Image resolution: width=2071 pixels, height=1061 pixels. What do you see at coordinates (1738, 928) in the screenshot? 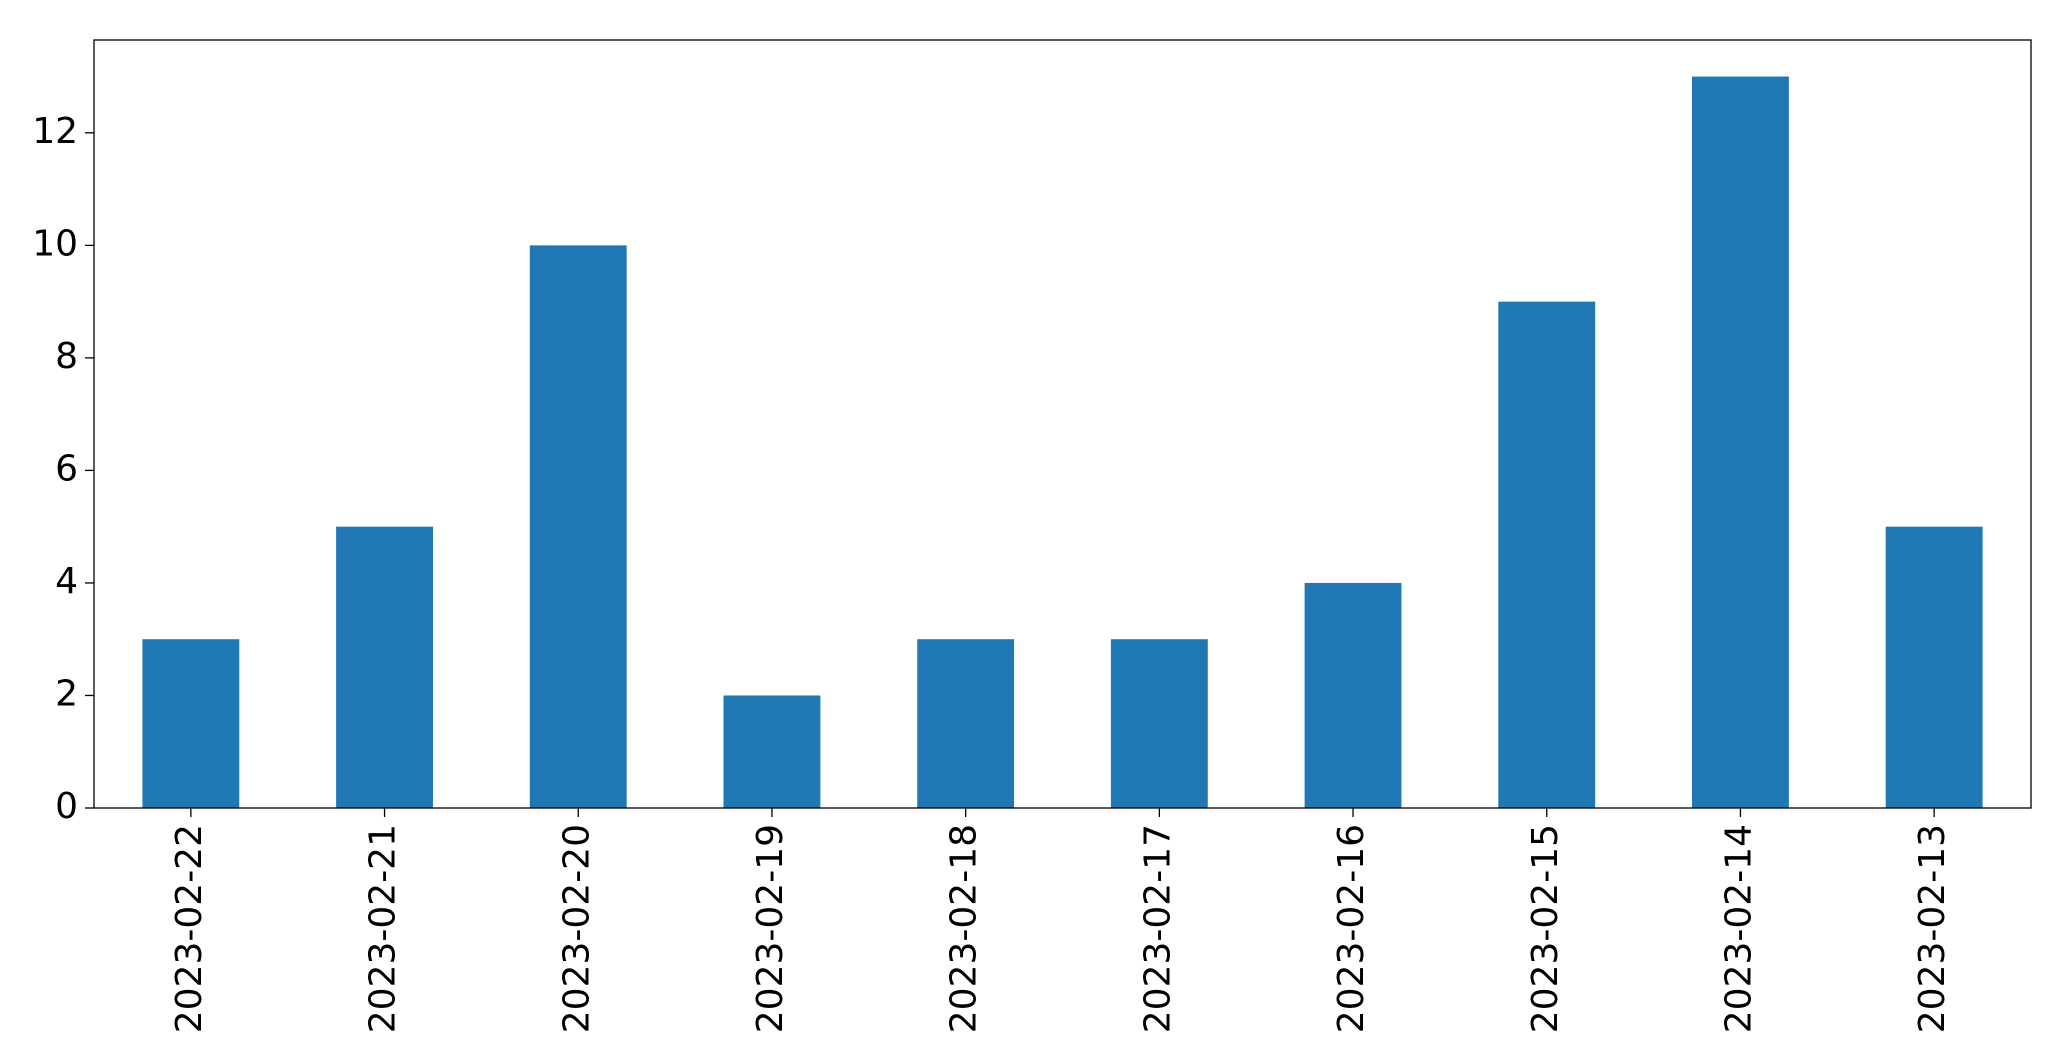
I see `x-tick-label: 2023-02-14` at bounding box center [1738, 928].